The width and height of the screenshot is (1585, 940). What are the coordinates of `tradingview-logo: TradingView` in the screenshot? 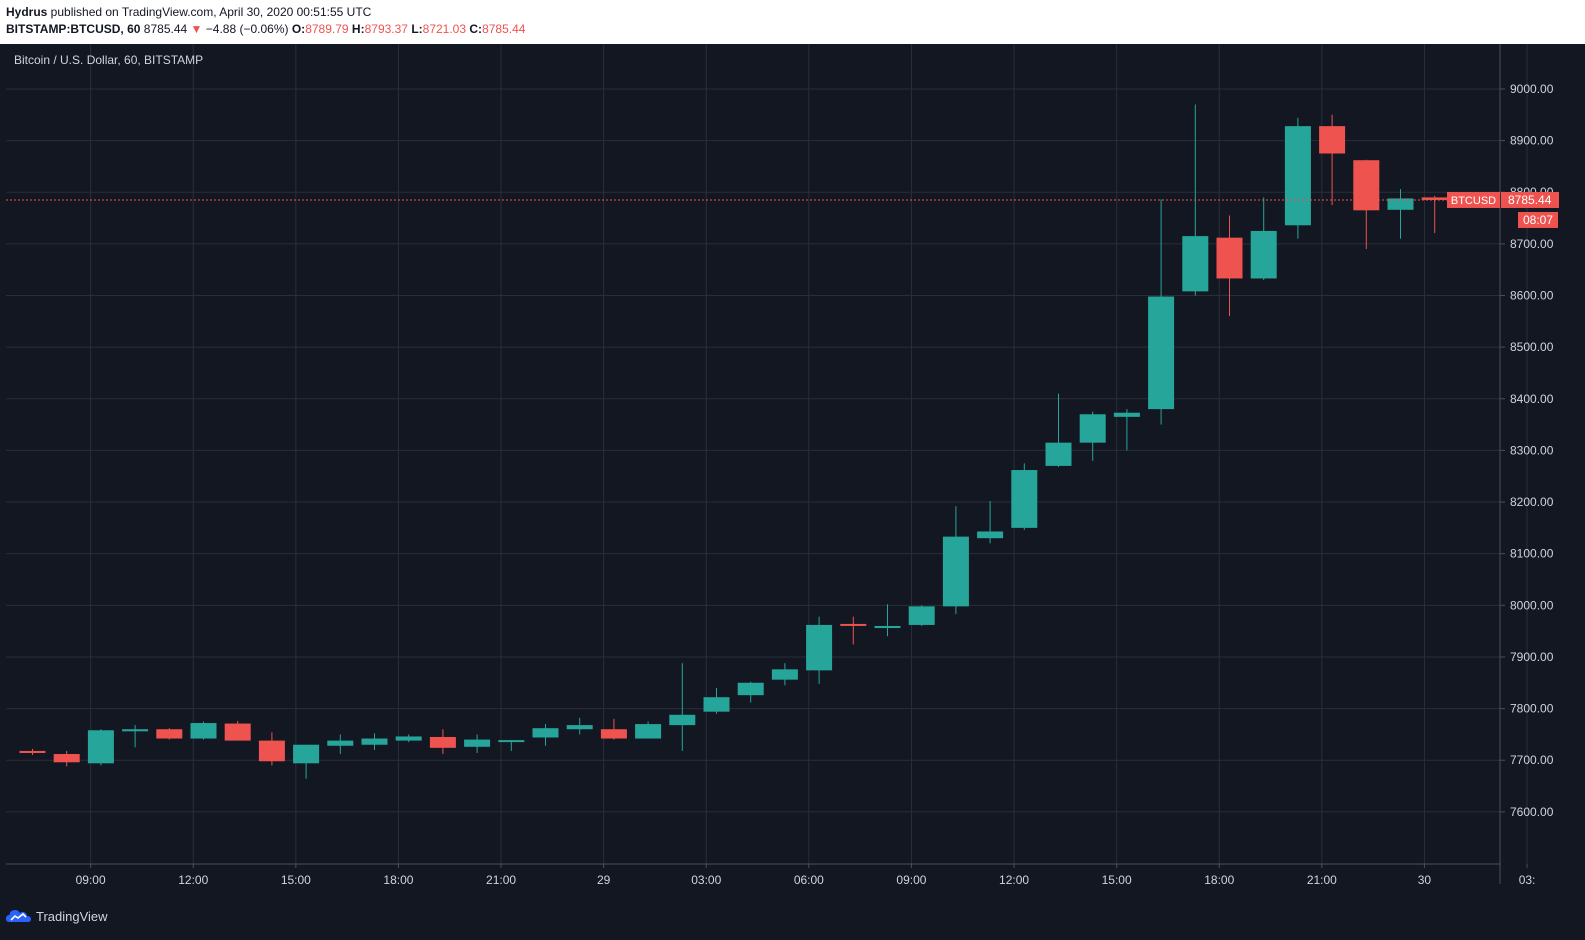 It's located at (57, 916).